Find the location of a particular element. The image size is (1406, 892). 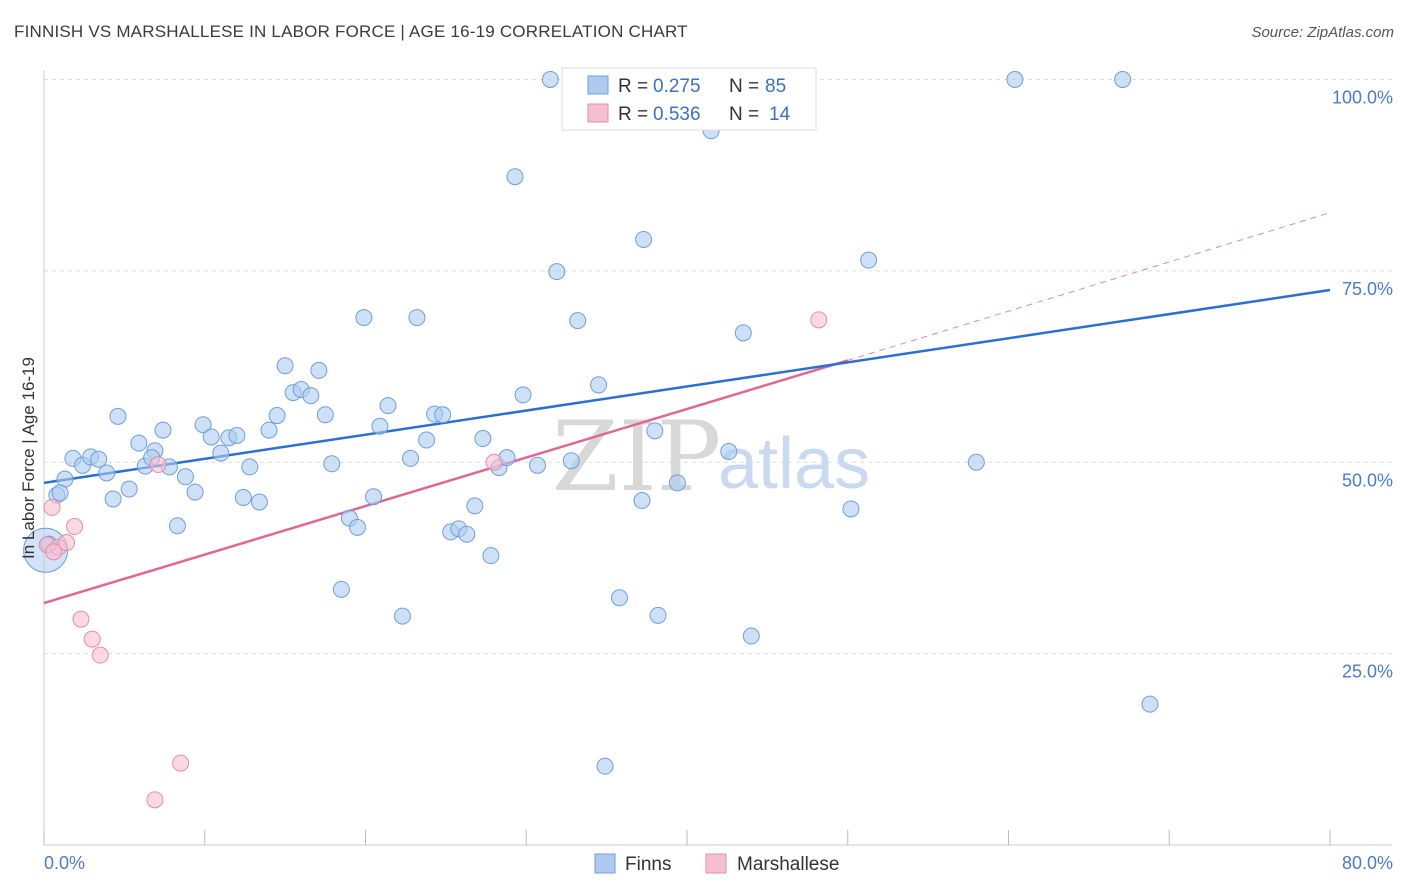

watermark-atlas: atlas is located at coordinates (794, 464).